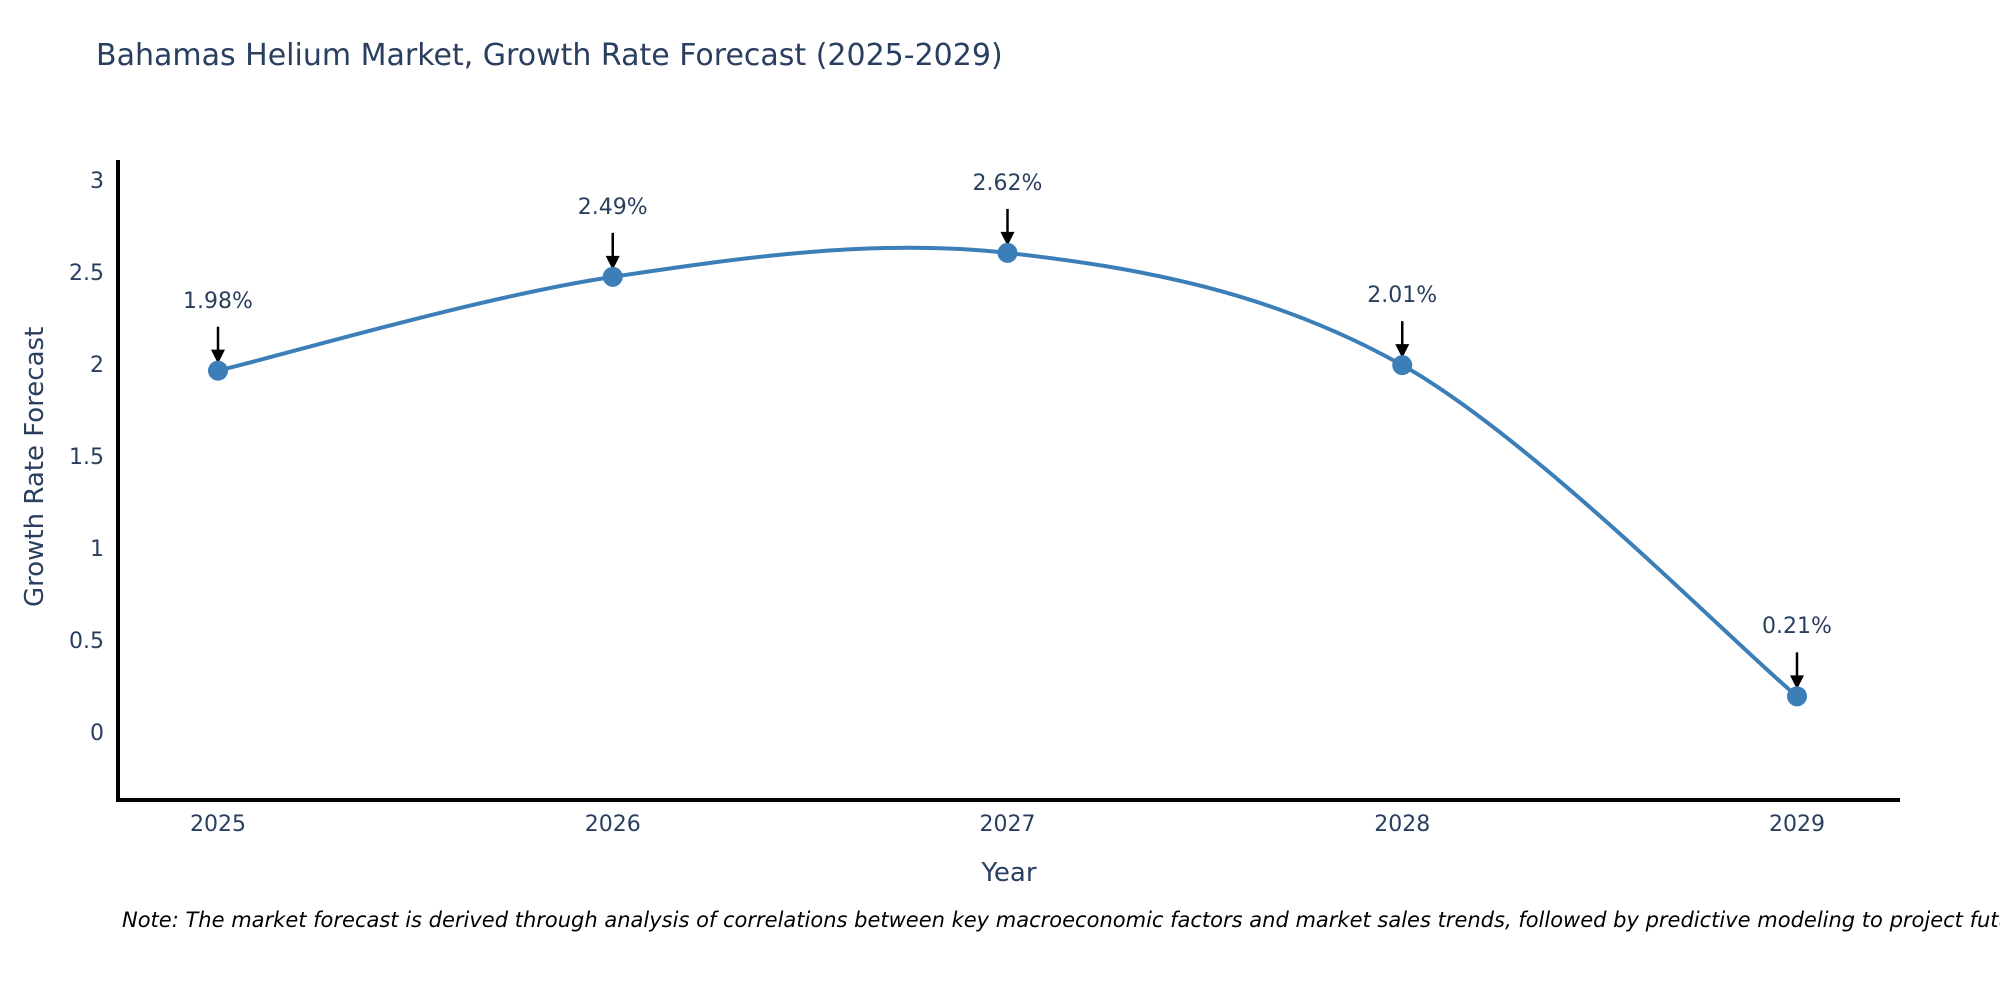 This screenshot has height=1000, width=2000. I want to click on data-point-value-label: 2.62%, so click(1007, 183).